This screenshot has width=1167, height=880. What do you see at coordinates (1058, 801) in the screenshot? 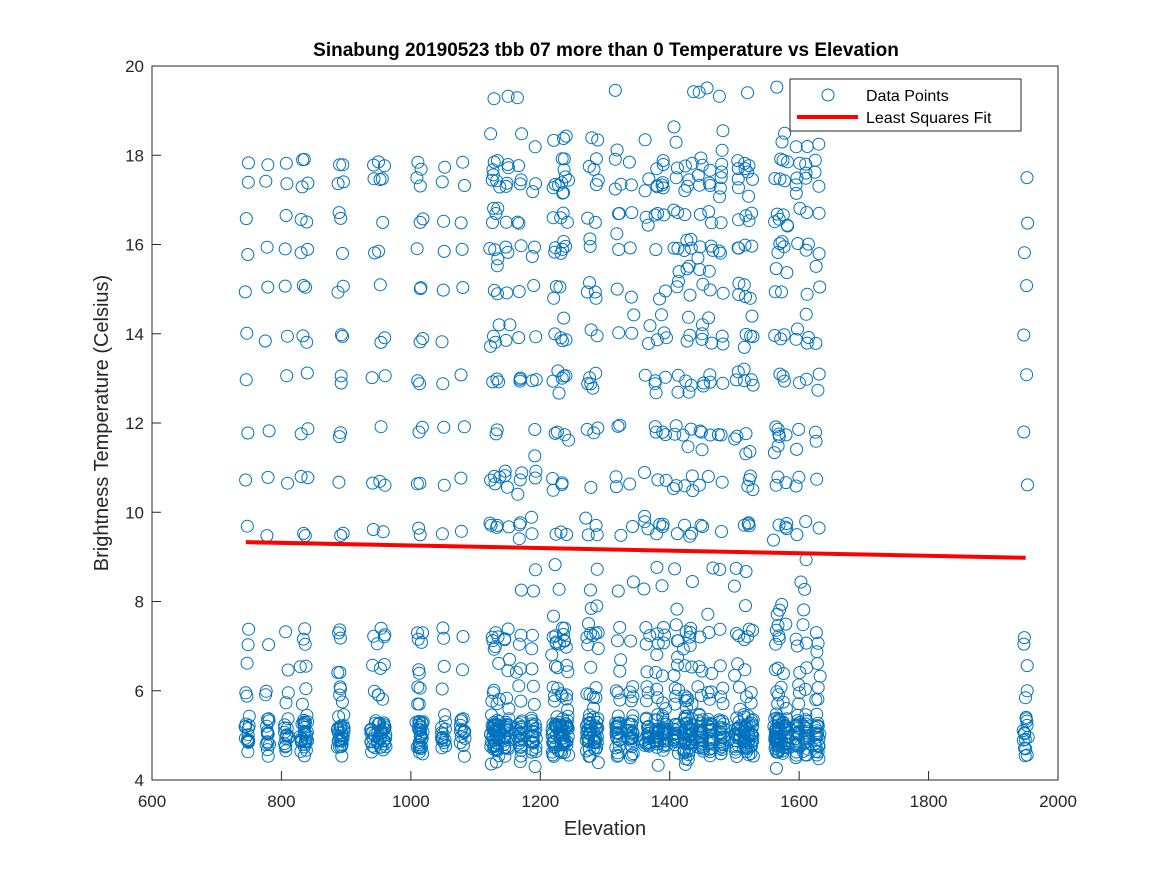
I see `x-tick-label: 2000` at bounding box center [1058, 801].